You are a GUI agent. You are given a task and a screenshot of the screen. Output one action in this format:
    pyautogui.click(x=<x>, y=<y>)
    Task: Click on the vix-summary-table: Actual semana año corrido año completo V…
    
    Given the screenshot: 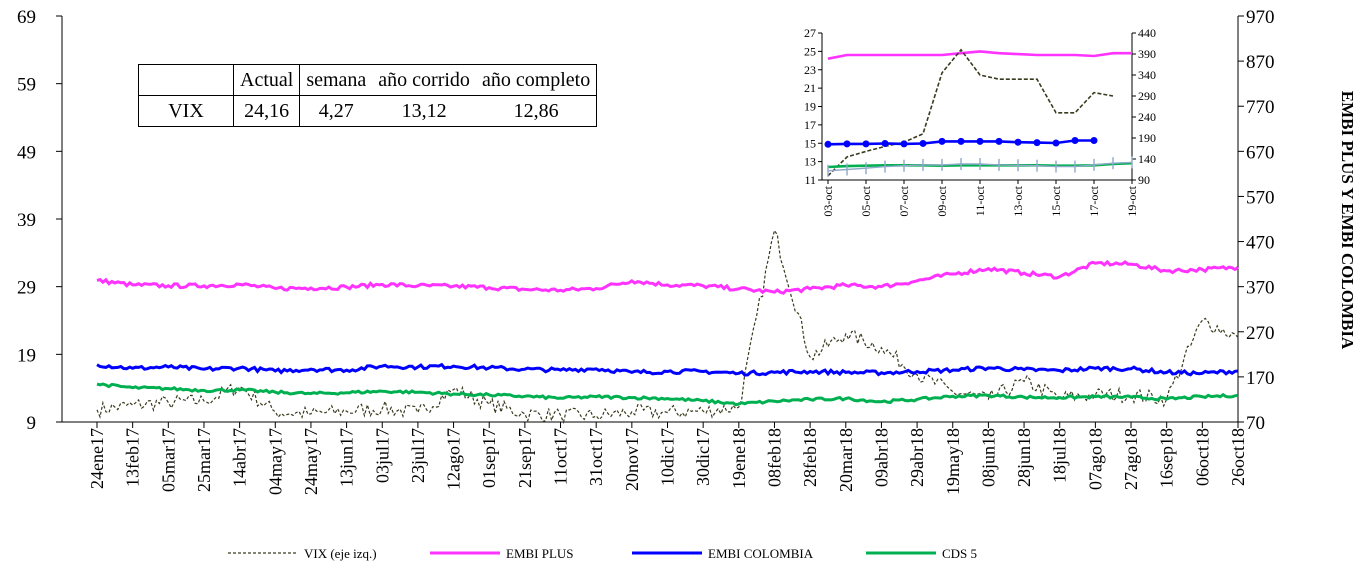 What is the action you would take?
    pyautogui.click(x=368, y=95)
    